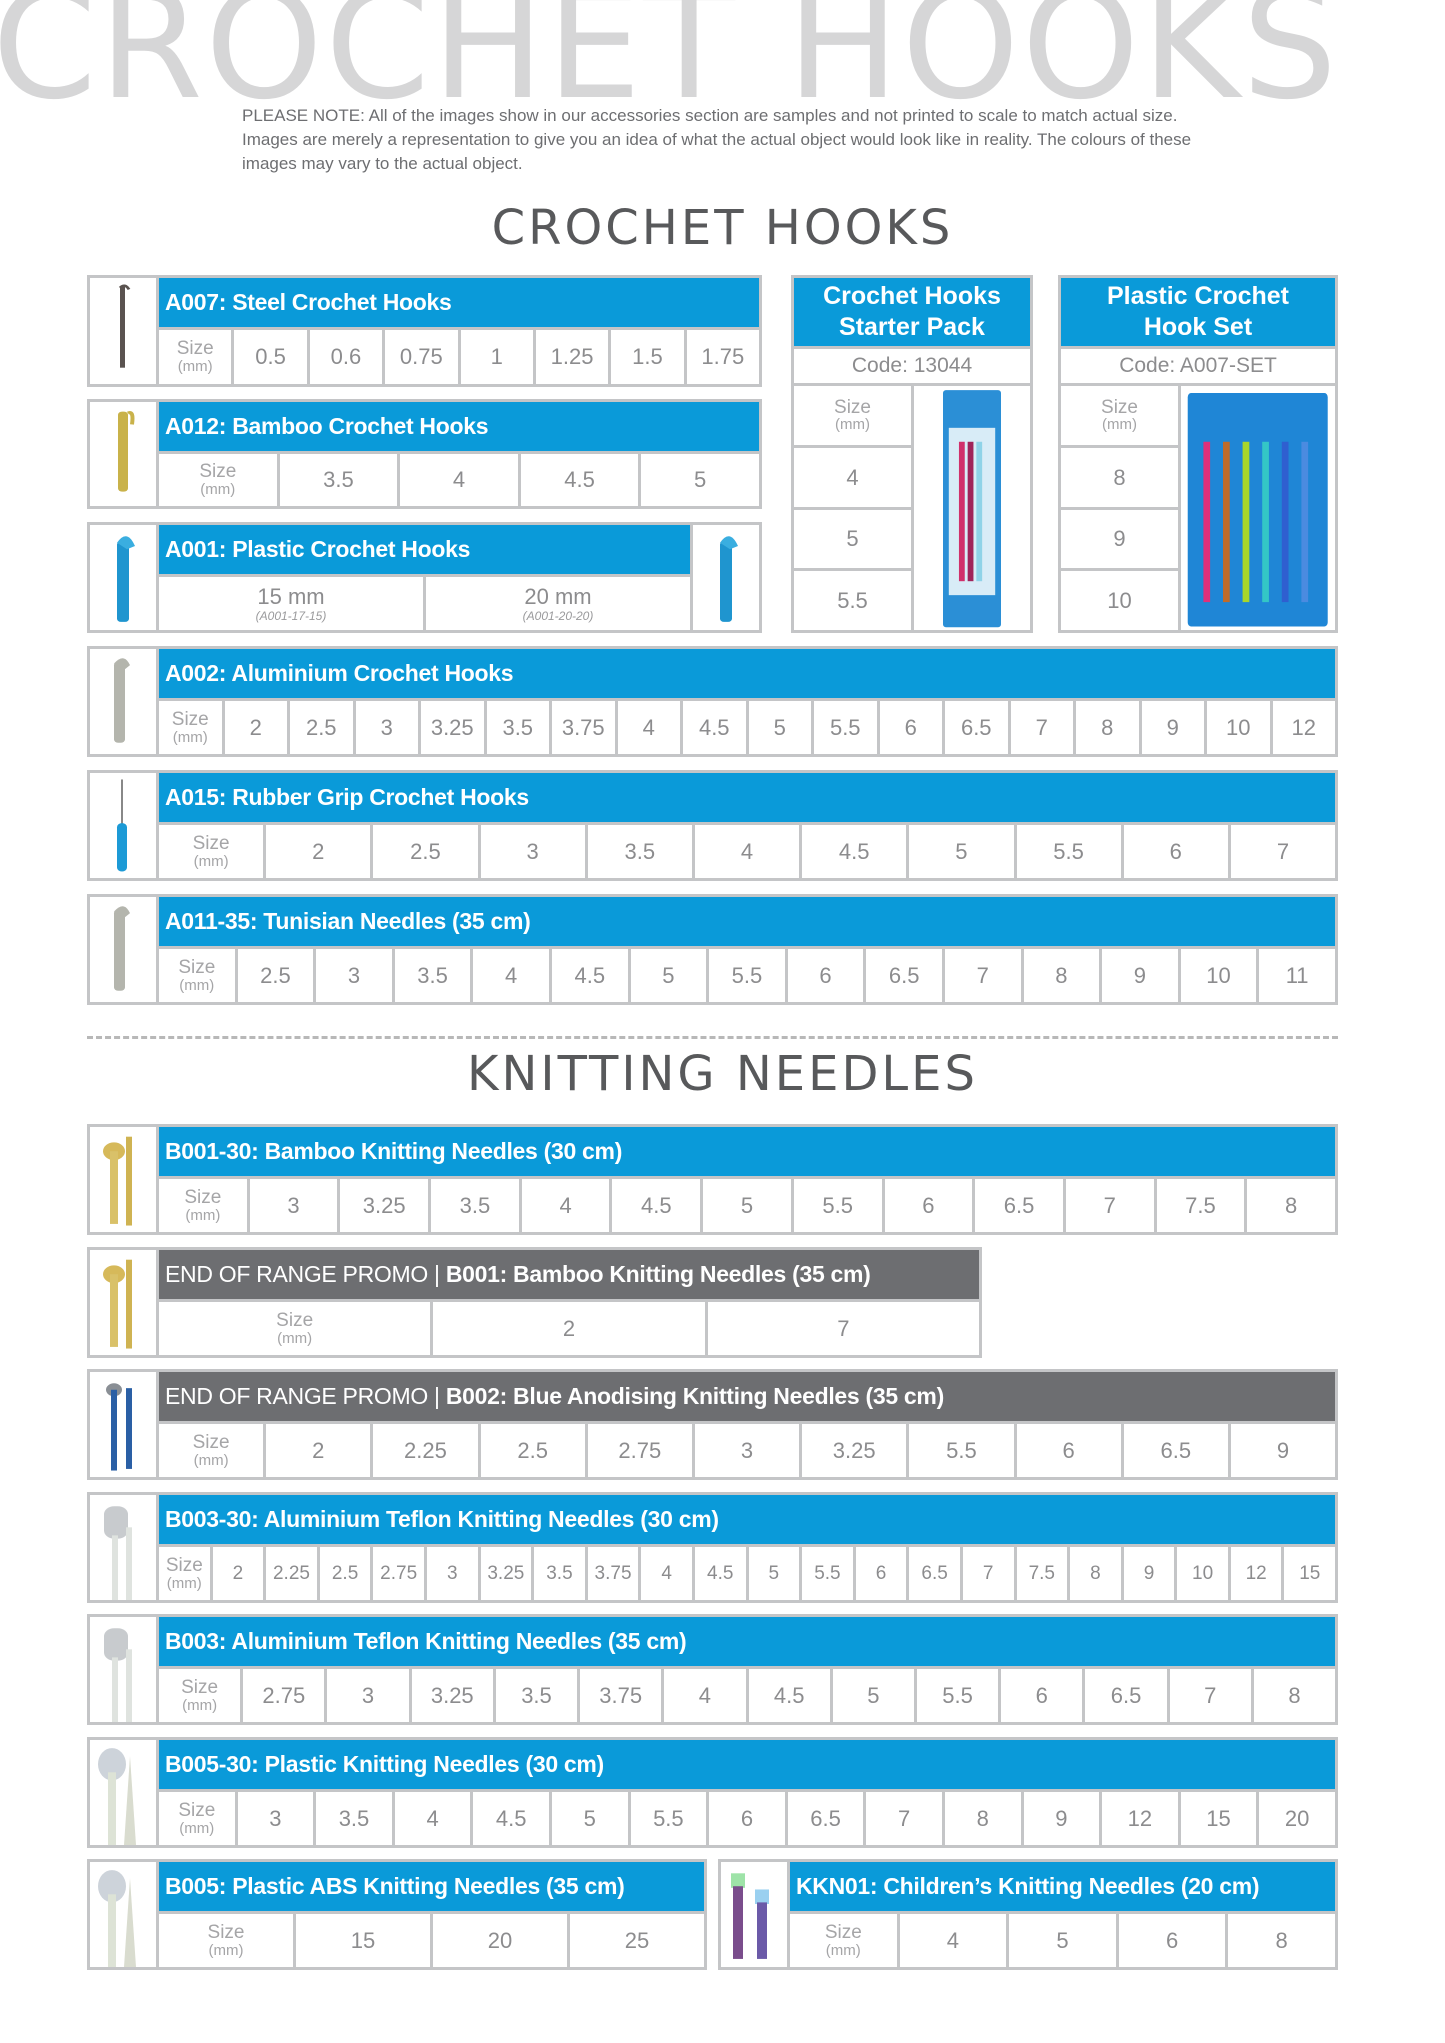 The image size is (1445, 2043). I want to click on size-column: Size (mm) 8 9 10, so click(1121, 508).